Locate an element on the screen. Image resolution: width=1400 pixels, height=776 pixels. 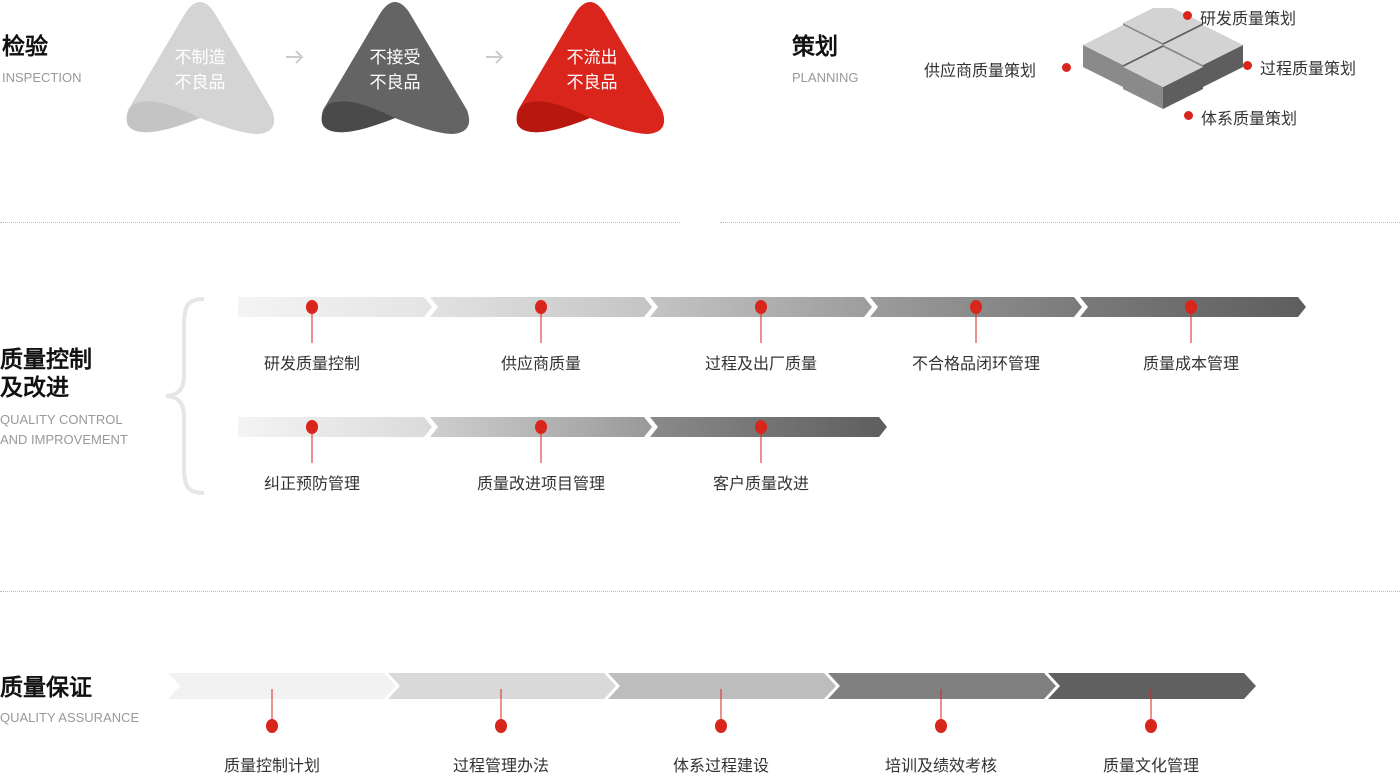
process-step-label: 不合格品闭环管理 is located at coordinates (976, 363).